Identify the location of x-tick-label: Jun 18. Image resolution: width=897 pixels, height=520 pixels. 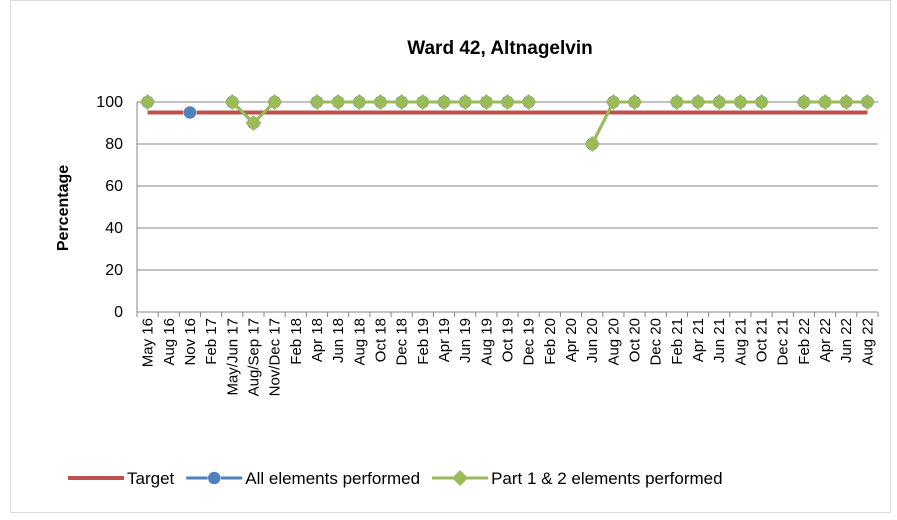
(338, 340).